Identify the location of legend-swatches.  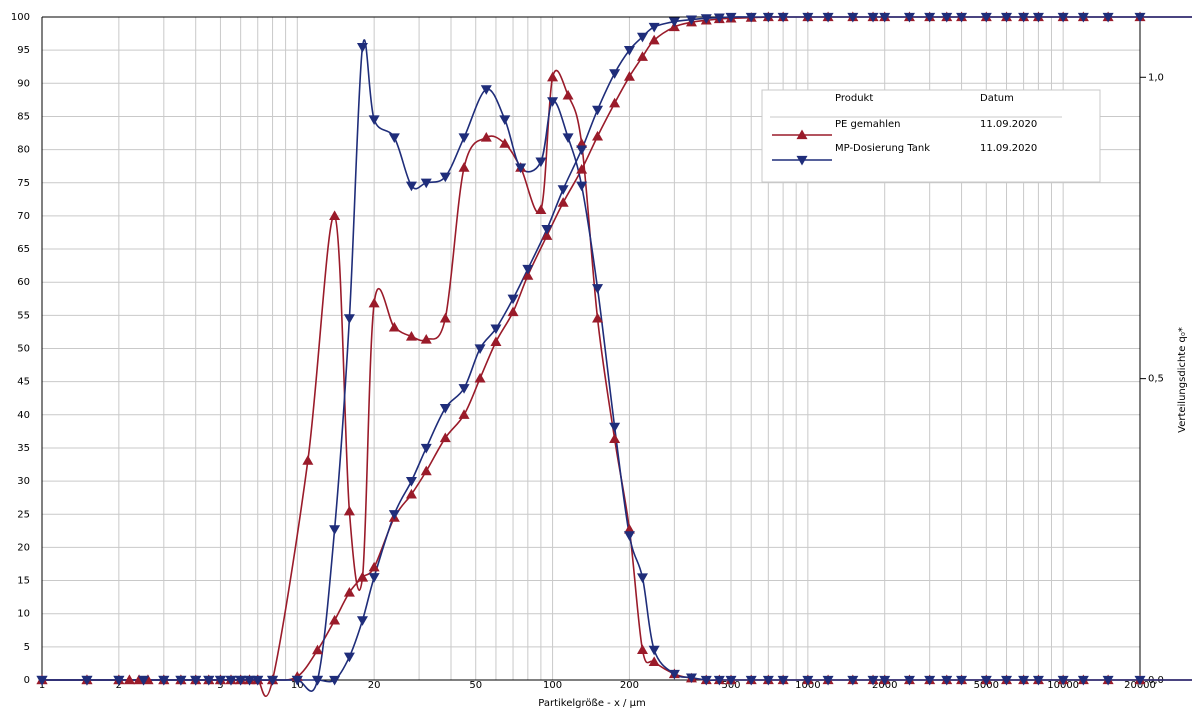
(802, 147).